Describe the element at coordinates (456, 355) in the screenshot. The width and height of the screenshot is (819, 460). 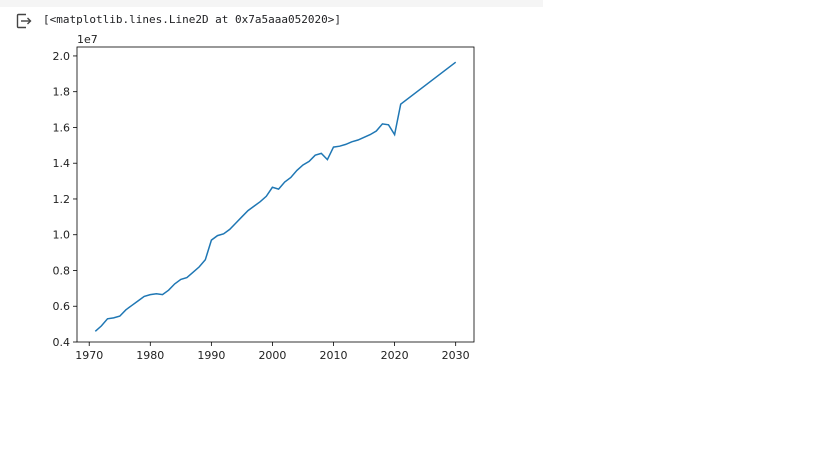
I see `x-tick-label: 2030` at that location.